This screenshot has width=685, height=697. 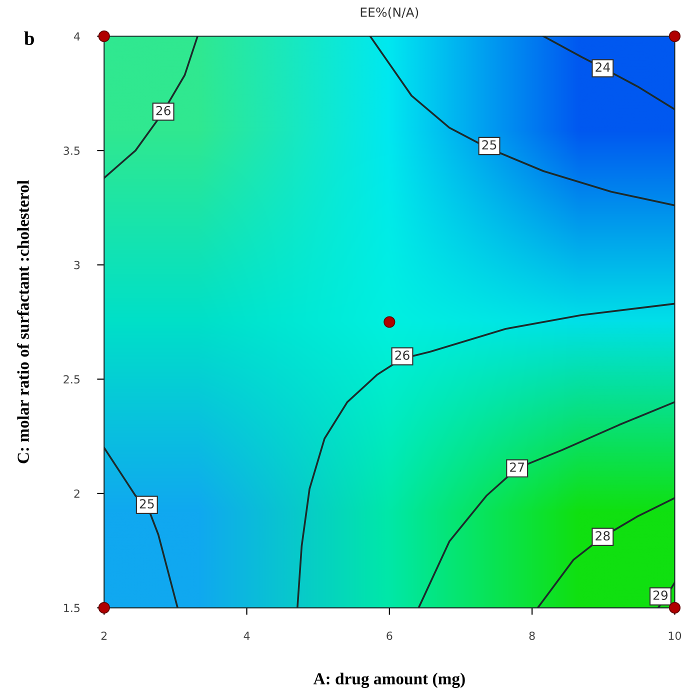 I want to click on y-tick-label: 3.5, so click(x=72, y=150).